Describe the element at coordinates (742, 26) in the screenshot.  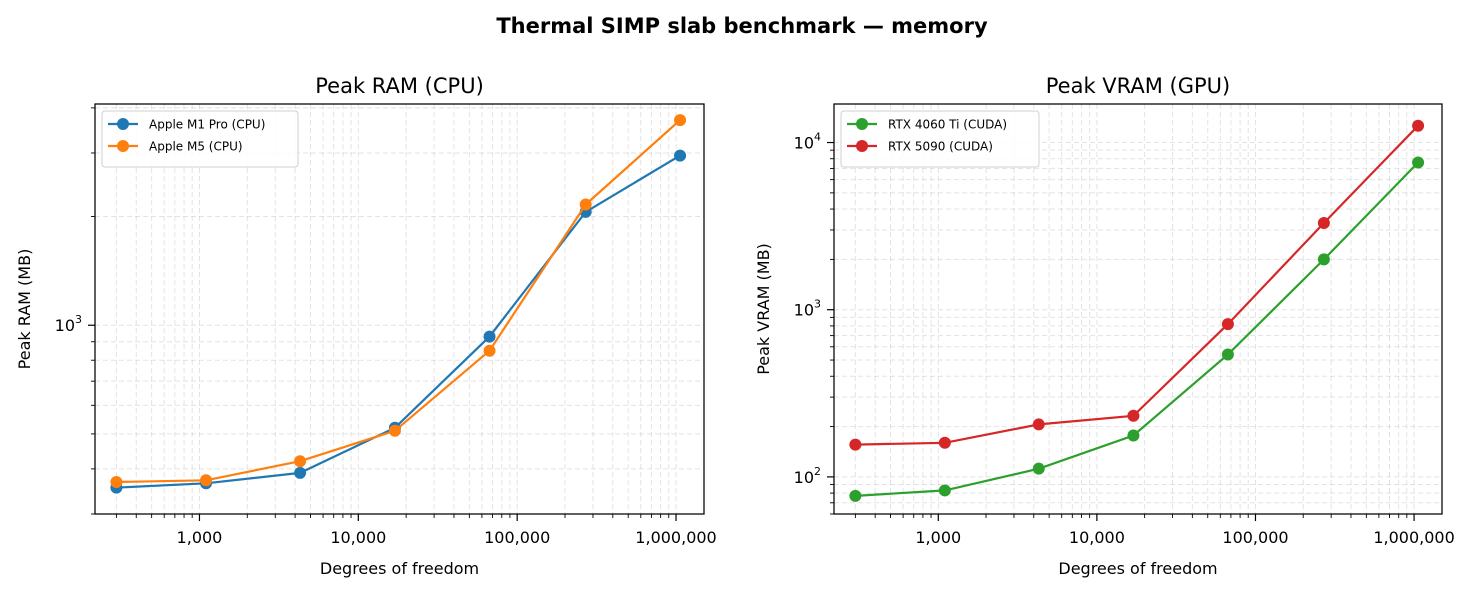
I see `figure-title: Thermal SIMP slab benchmark — memory` at that location.